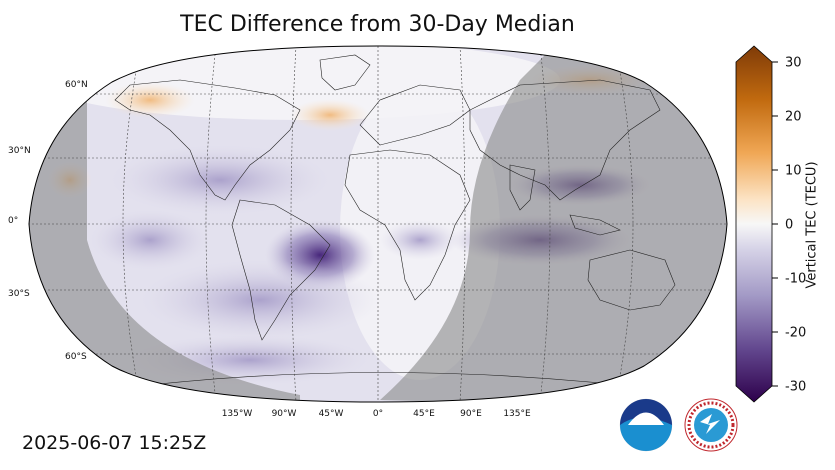  What do you see at coordinates (796, 279) in the screenshot?
I see `colorbar-tick-neg10: -10` at bounding box center [796, 279].